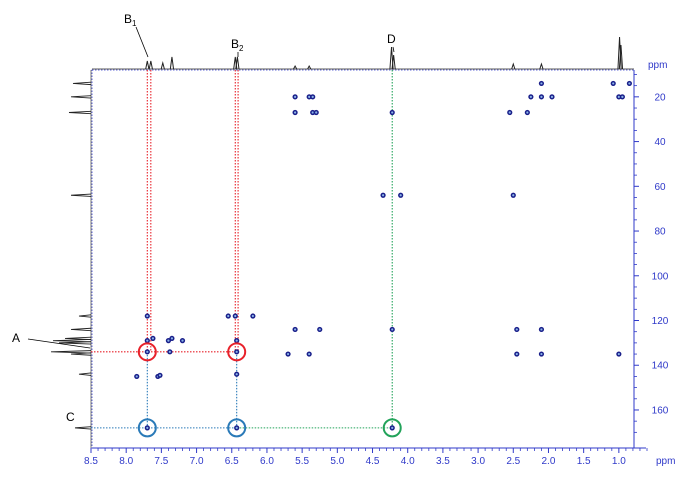  What do you see at coordinates (660, 187) in the screenshot?
I see `y-tick-label: 60` at bounding box center [660, 187].